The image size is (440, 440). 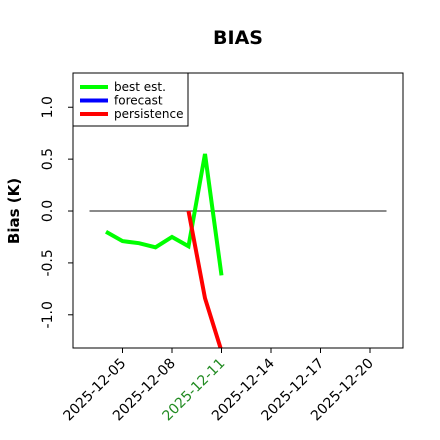 What do you see at coordinates (48, 159) in the screenshot?
I see `y-tick-label: 0.5` at bounding box center [48, 159].